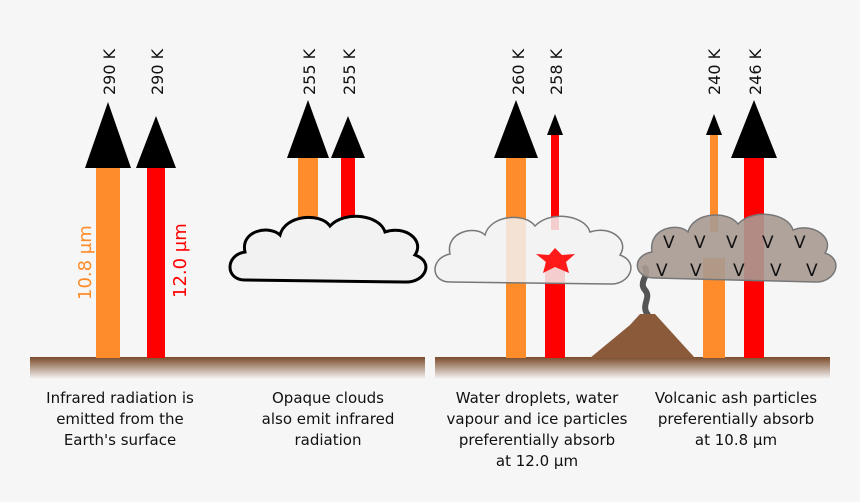 The image size is (860, 502). Describe the element at coordinates (328, 398) in the screenshot. I see `caption-line: Opaque clouds` at that location.